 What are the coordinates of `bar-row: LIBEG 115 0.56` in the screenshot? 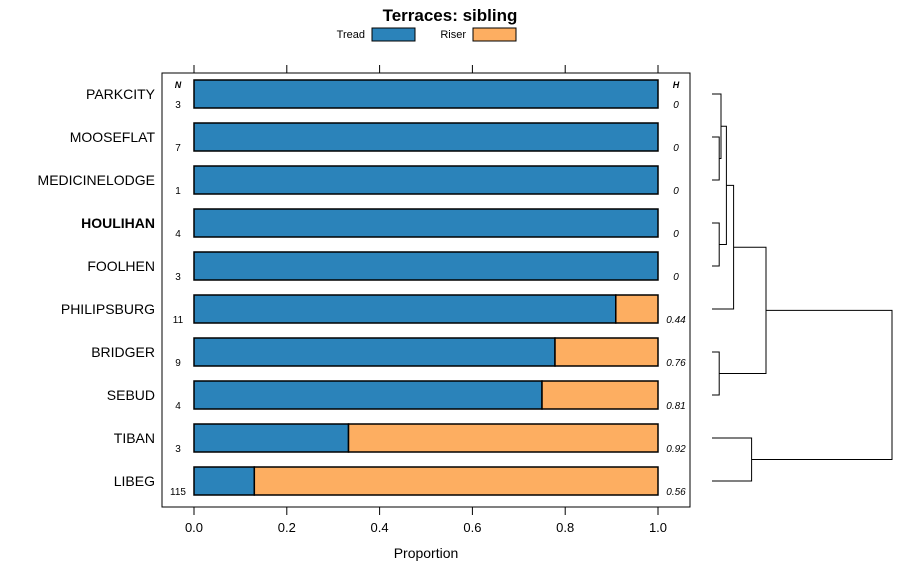 It's located at (400, 482).